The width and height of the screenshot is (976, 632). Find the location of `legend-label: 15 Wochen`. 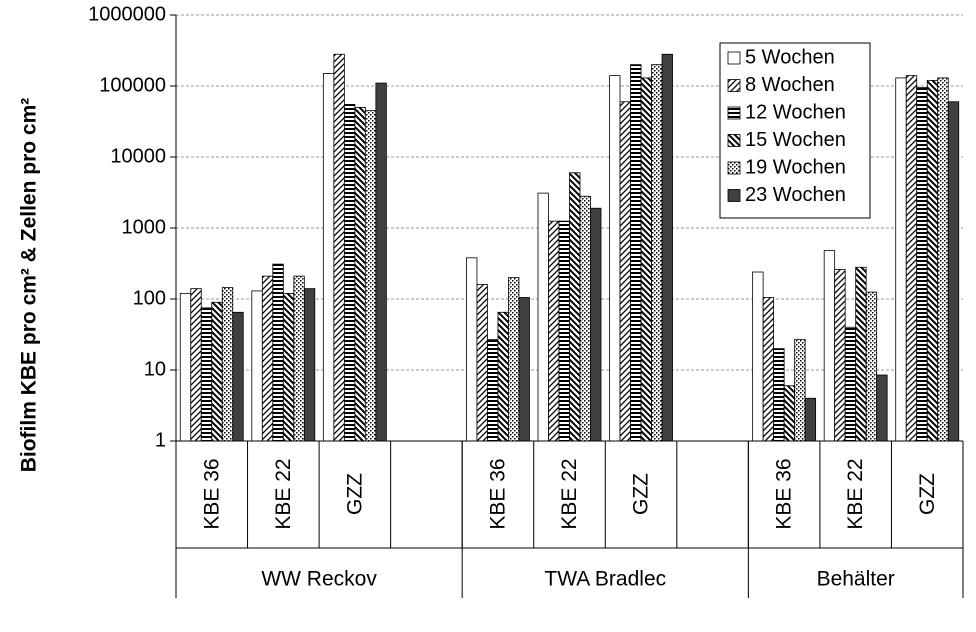

legend-label: 15 Wochen is located at coordinates (795, 140).